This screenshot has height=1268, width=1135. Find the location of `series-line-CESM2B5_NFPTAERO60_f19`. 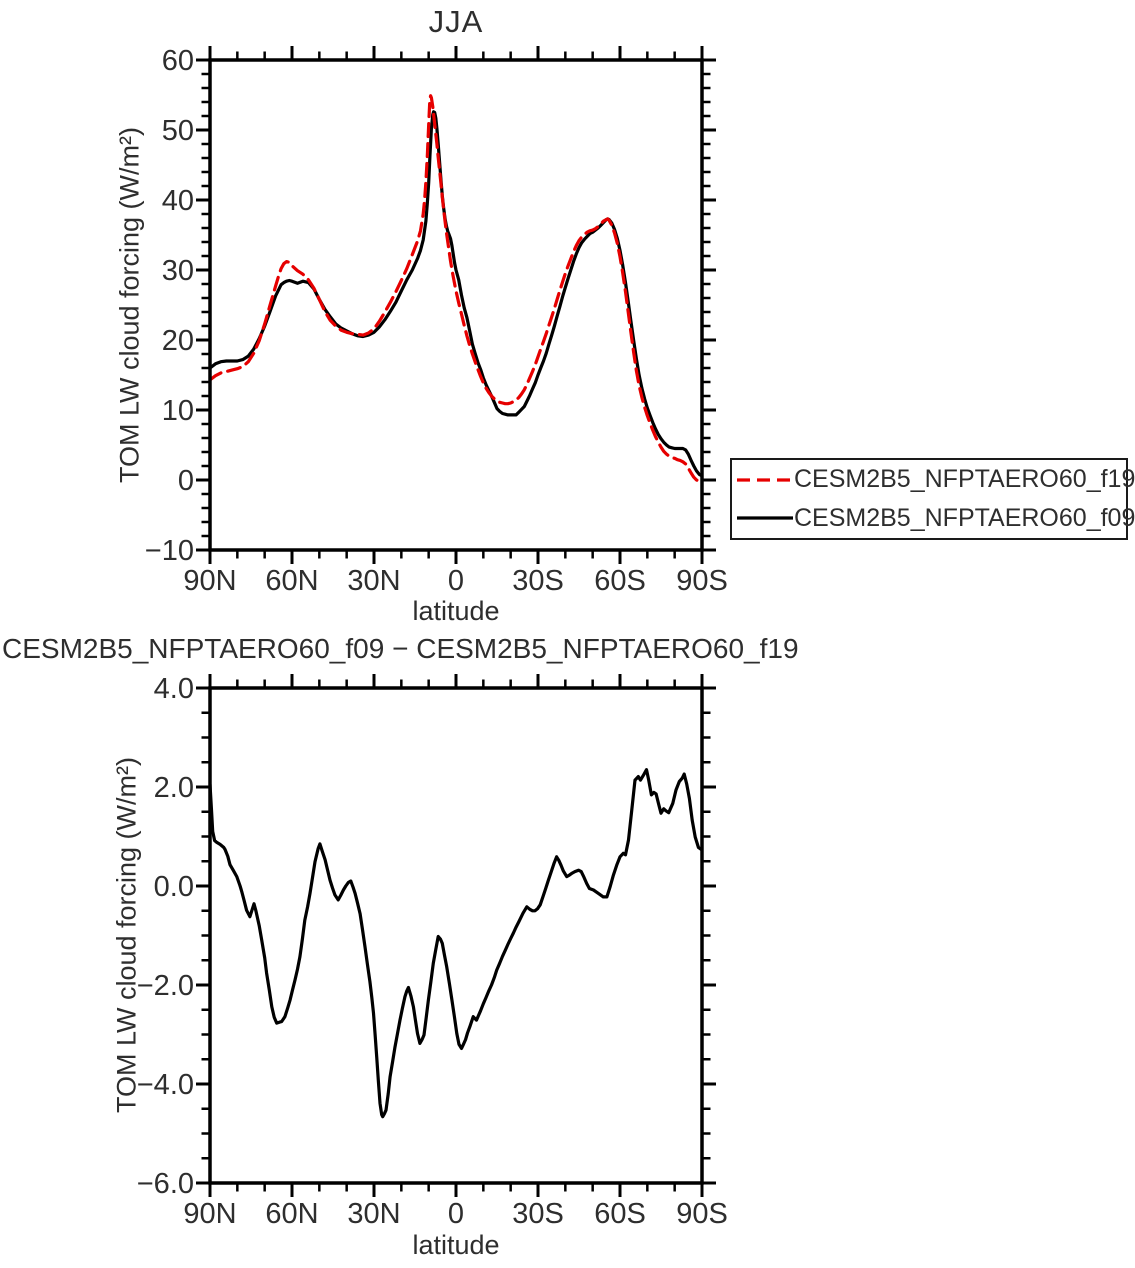

series-line-CESM2B5_NFPTAERO60_f19 is located at coordinates (456, 289).